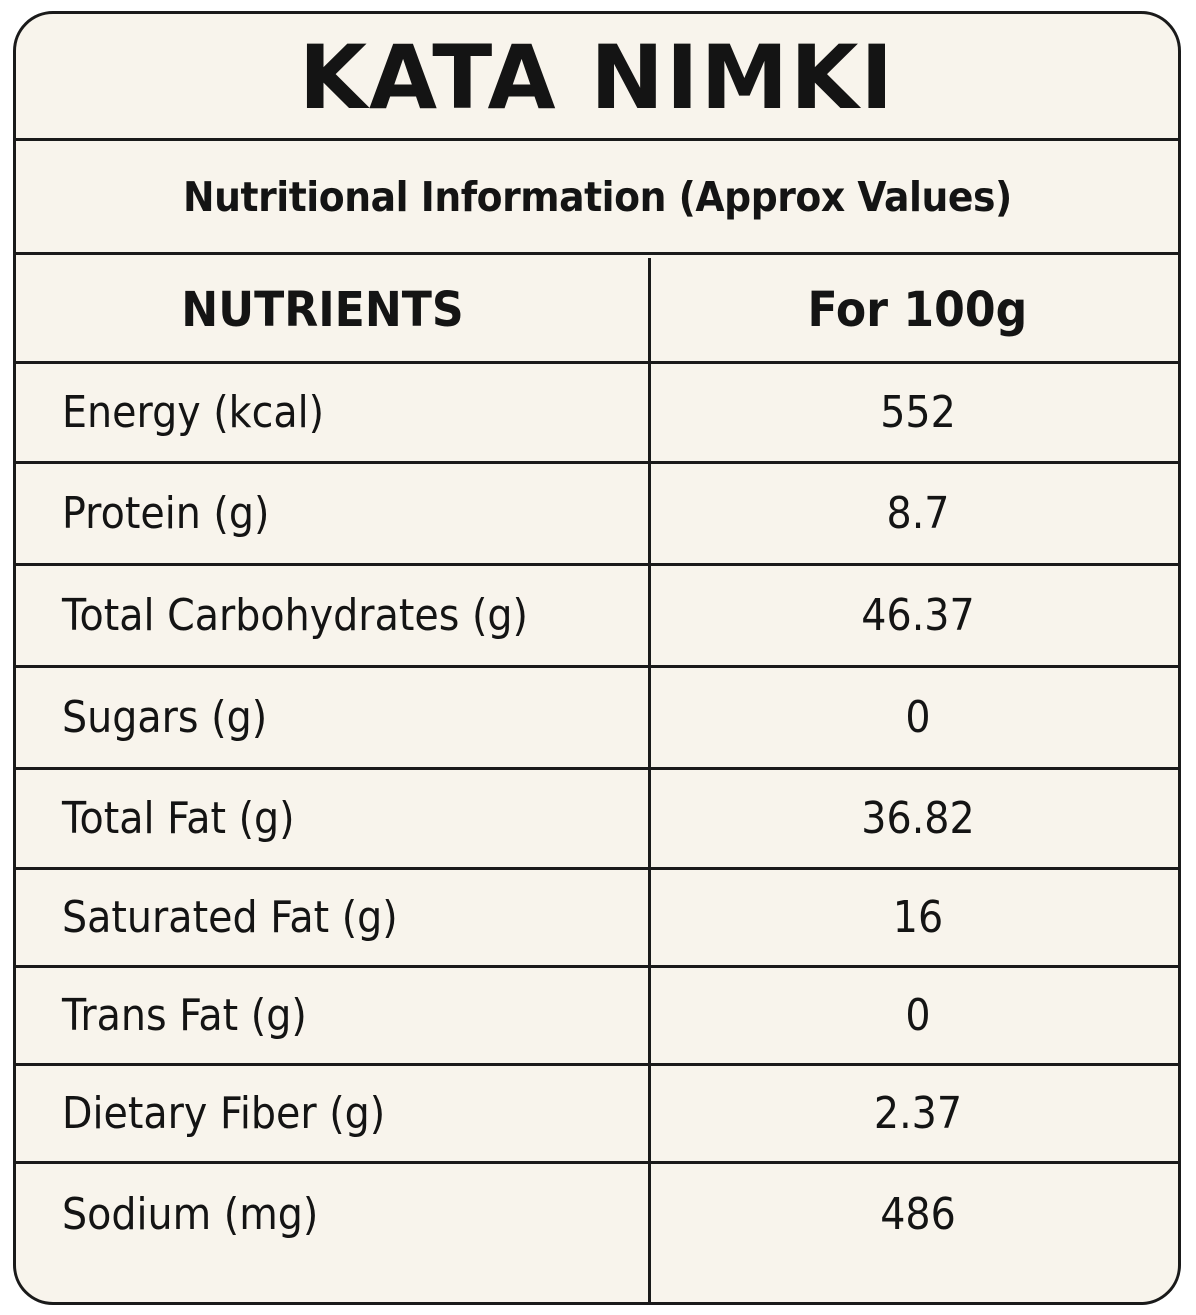 The image size is (1196, 1315). What do you see at coordinates (917, 917) in the screenshot?
I see `nutrient-value: 16` at bounding box center [917, 917].